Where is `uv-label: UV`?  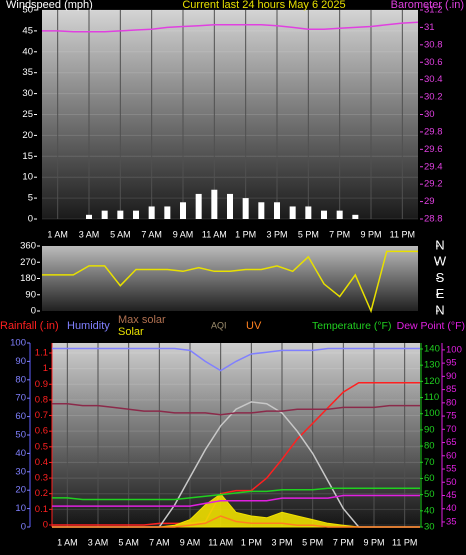
uv-label: UV is located at coordinates (254, 326).